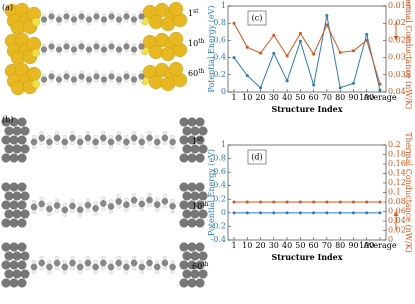 This screenshot has height=304, width=415. What do you see at coordinates (397, 22) in the screenshot?
I see `y2-tick-label: 0.02` at bounding box center [397, 22].